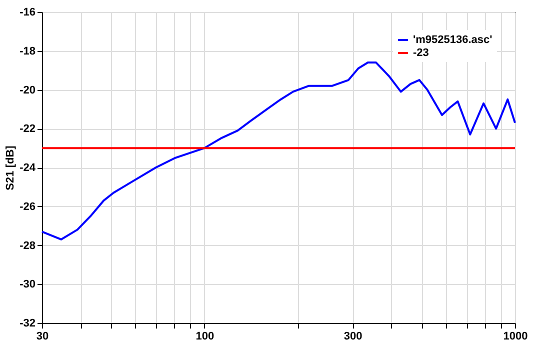  Describe the element at coordinates (10, 167) in the screenshot. I see `y-axis-title: S21 [dB]` at that location.